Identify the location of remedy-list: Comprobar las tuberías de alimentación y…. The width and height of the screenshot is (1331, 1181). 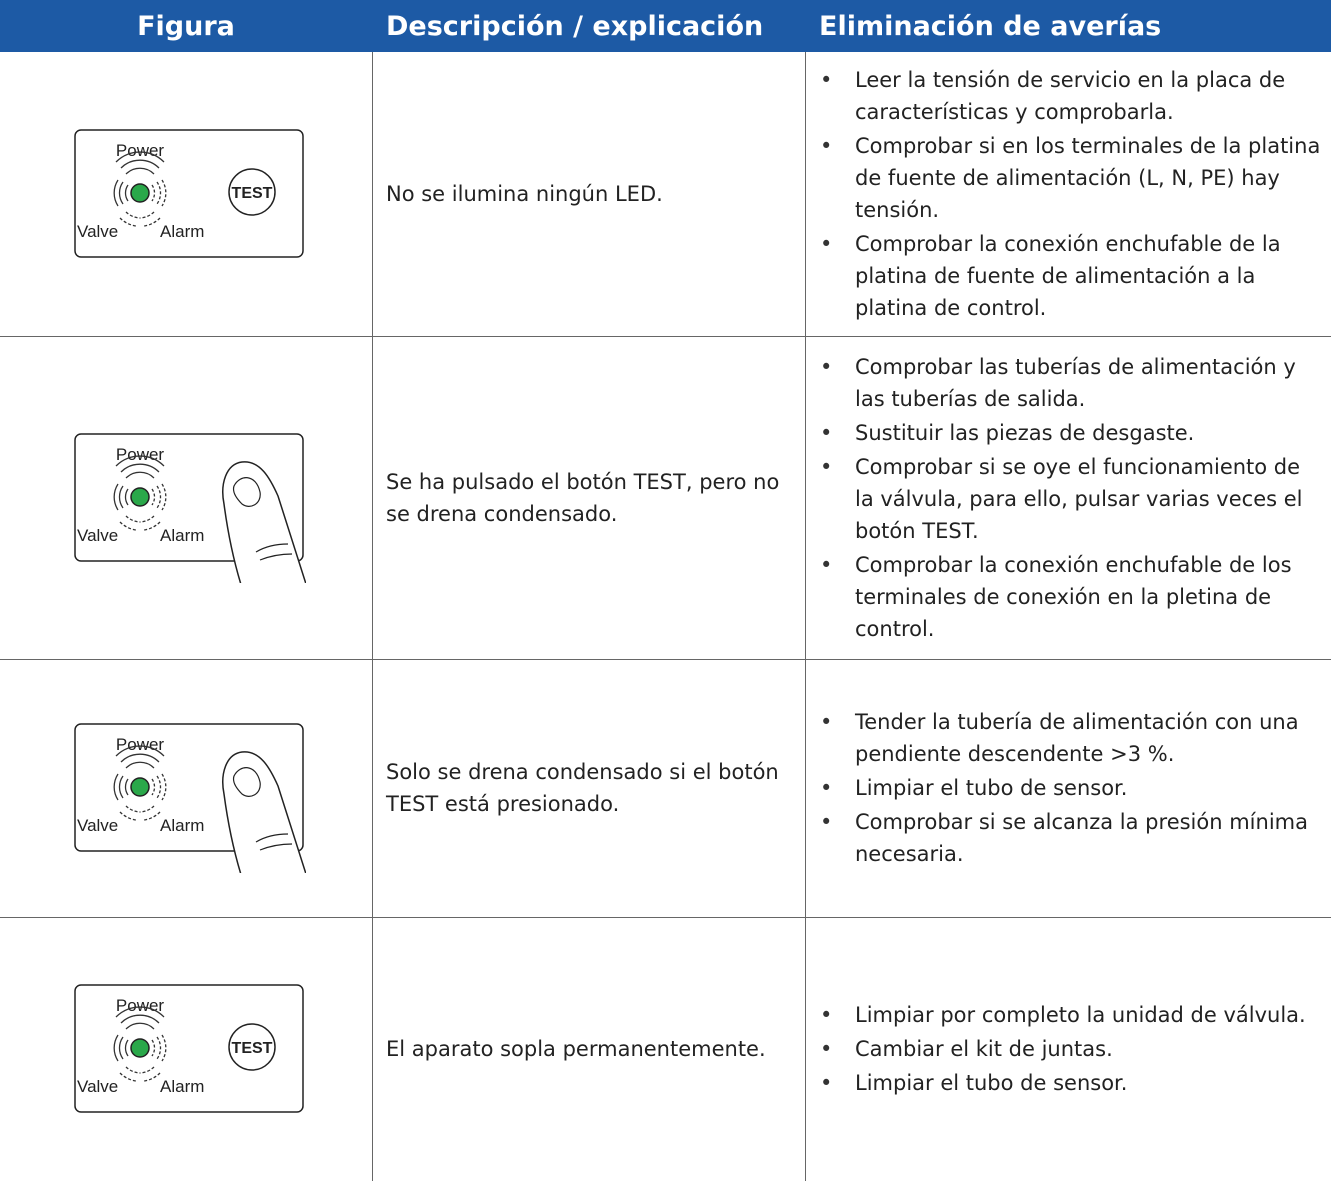
(1063, 498).